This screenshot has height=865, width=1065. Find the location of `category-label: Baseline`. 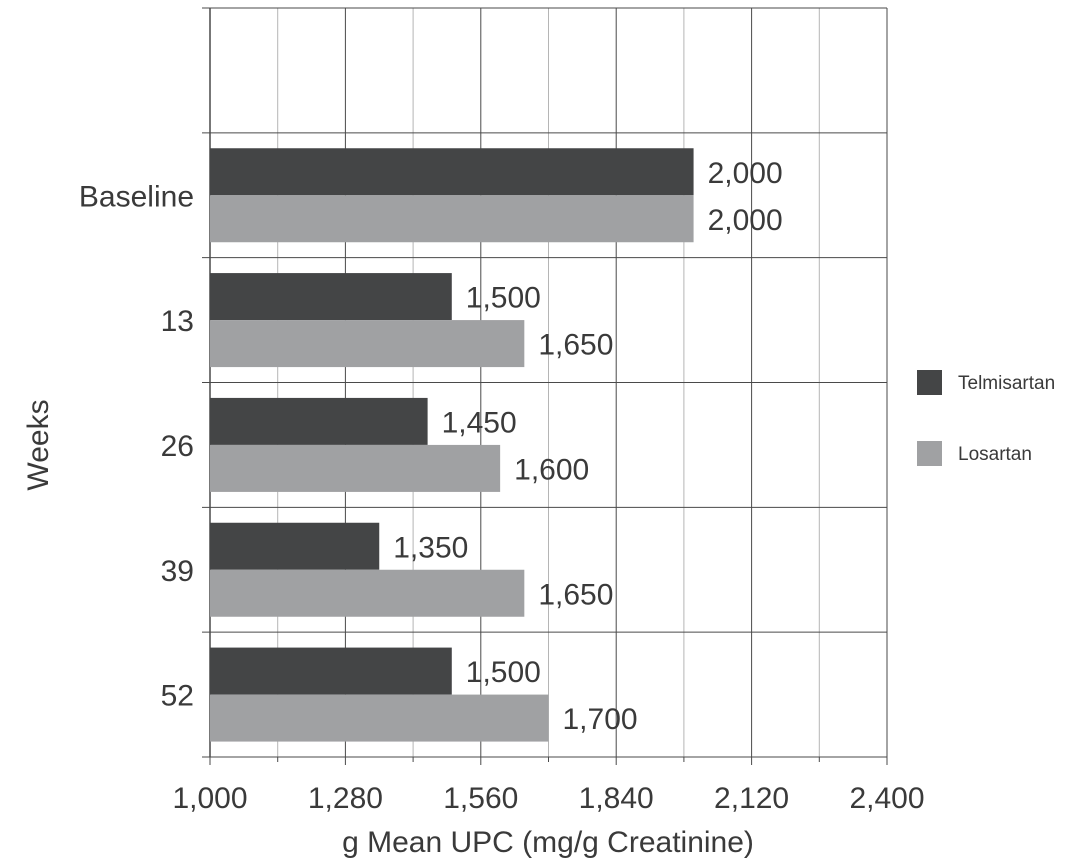

category-label: Baseline is located at coordinates (136, 196).